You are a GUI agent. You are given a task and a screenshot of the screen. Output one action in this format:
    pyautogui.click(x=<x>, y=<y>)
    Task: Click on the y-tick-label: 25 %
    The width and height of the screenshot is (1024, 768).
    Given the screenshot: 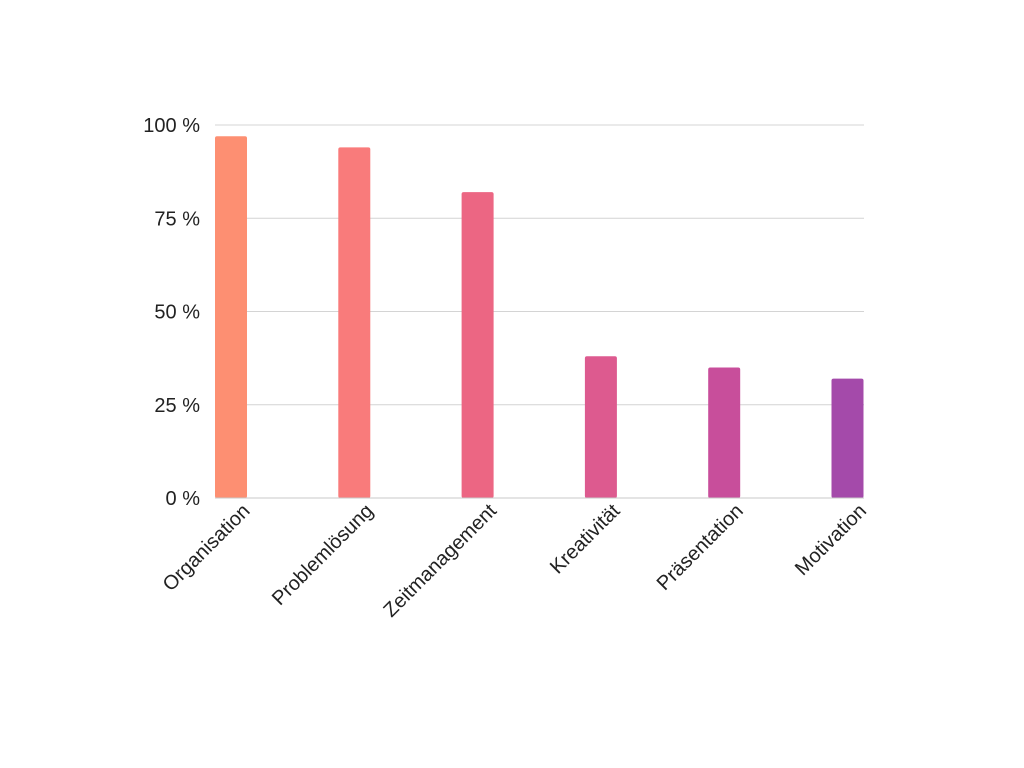 What is the action you would take?
    pyautogui.click(x=177, y=406)
    